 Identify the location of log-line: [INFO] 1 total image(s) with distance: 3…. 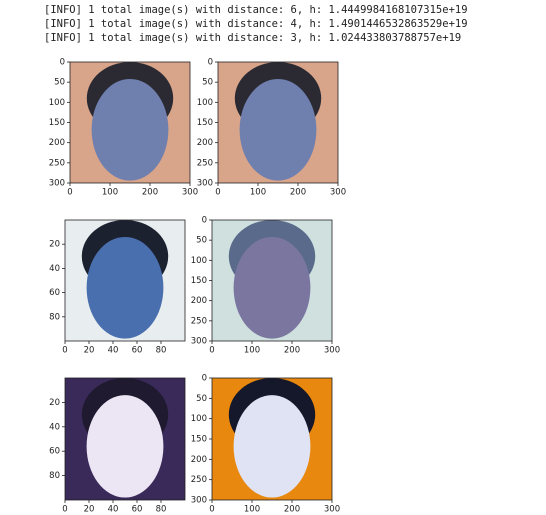
(252, 38).